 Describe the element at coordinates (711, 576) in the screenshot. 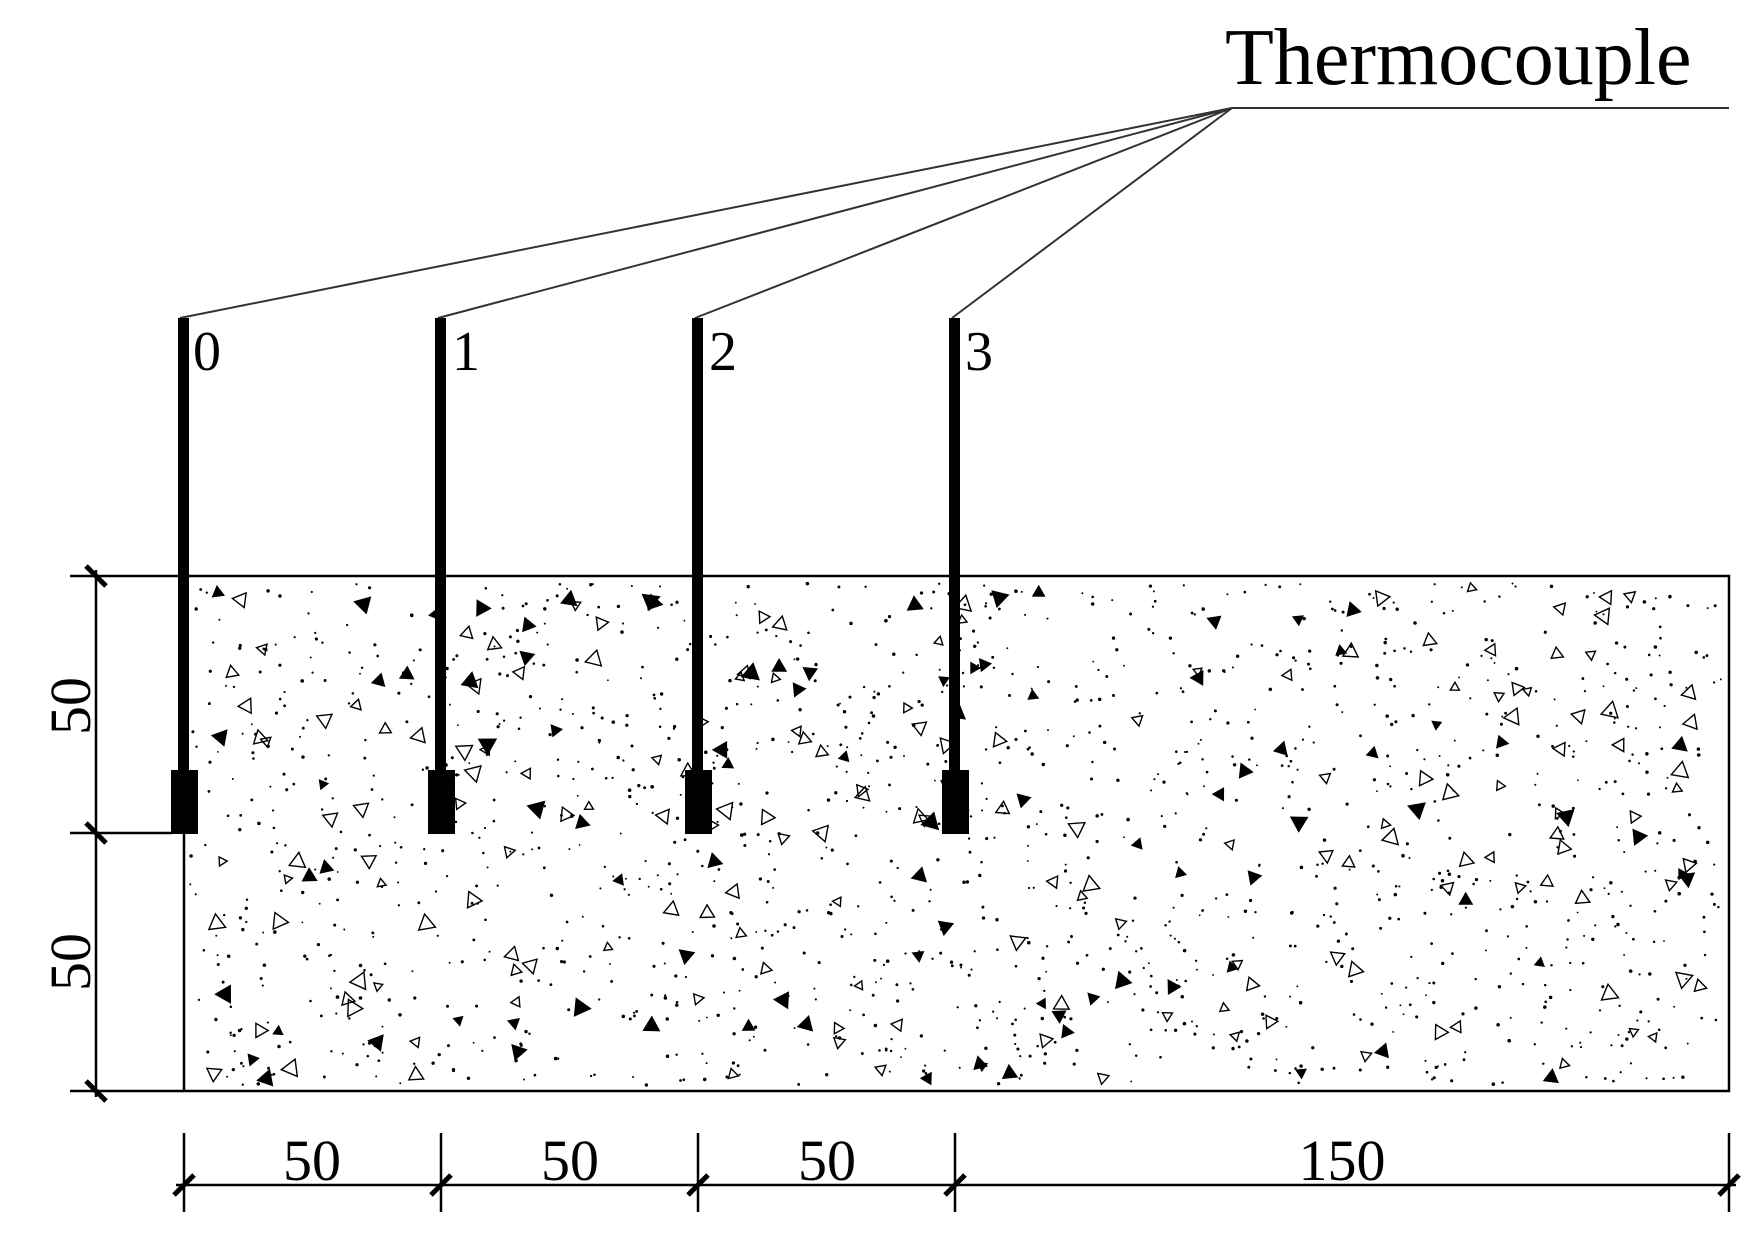

I see `thermocouple-probe-2: 2` at that location.